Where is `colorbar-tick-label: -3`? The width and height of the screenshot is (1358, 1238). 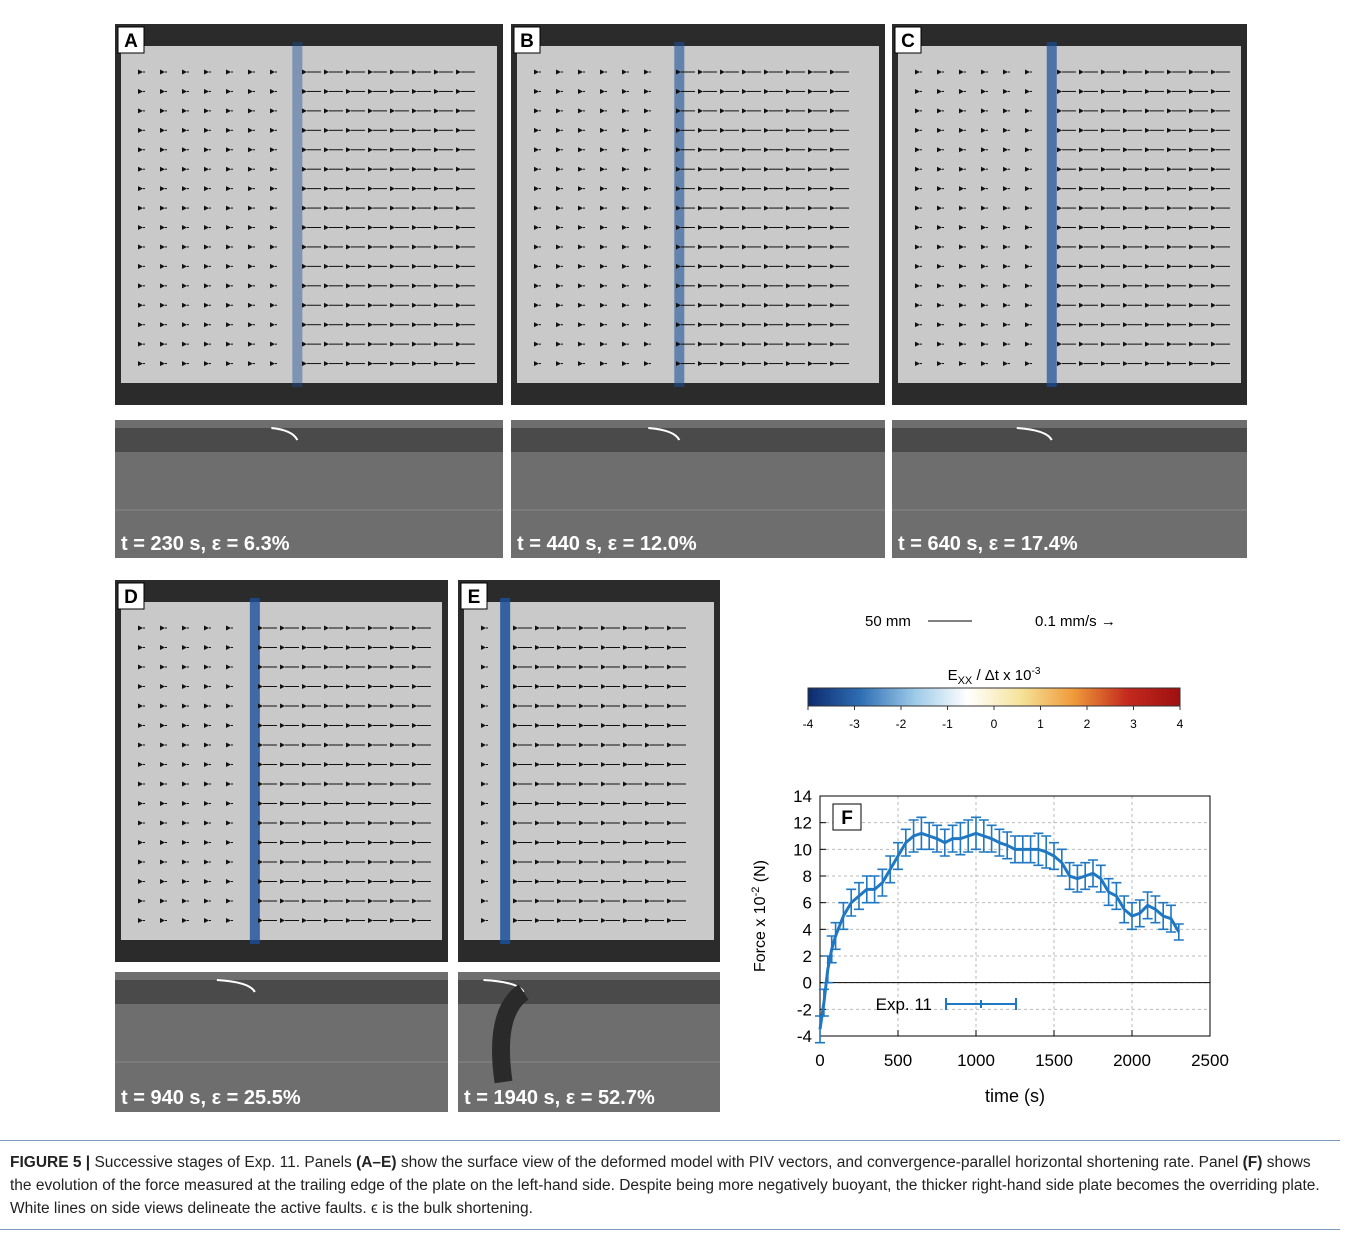 colorbar-tick-label: -3 is located at coordinates (854, 724).